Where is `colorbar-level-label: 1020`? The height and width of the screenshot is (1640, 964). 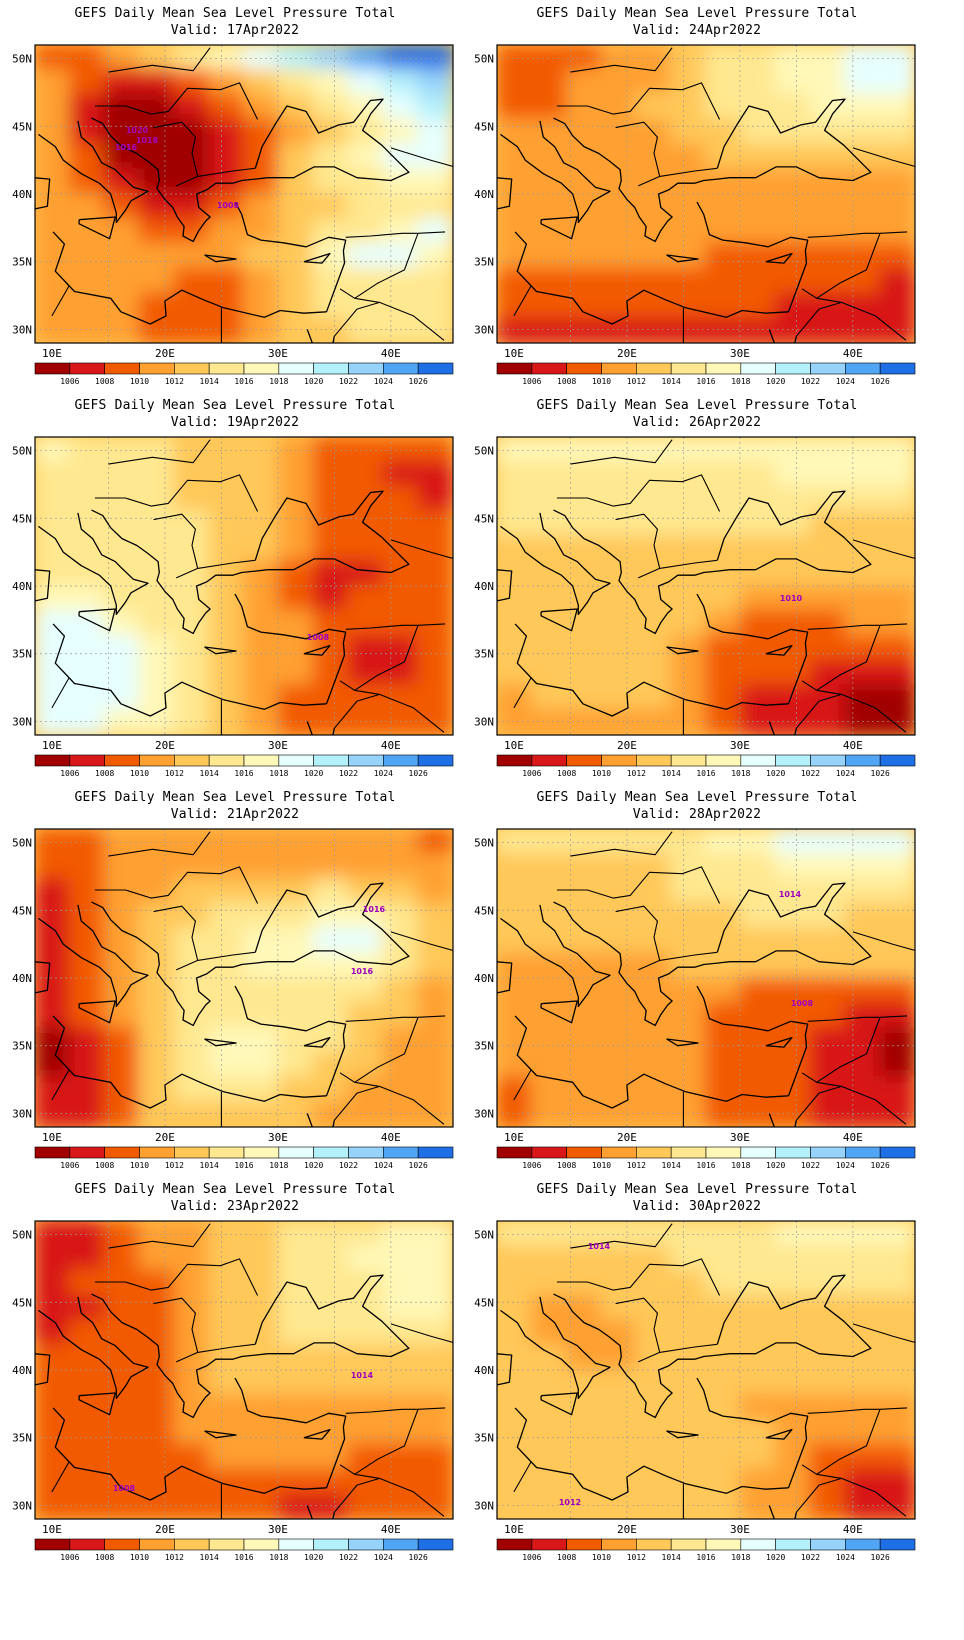 colorbar-level-label: 1020 is located at coordinates (313, 381).